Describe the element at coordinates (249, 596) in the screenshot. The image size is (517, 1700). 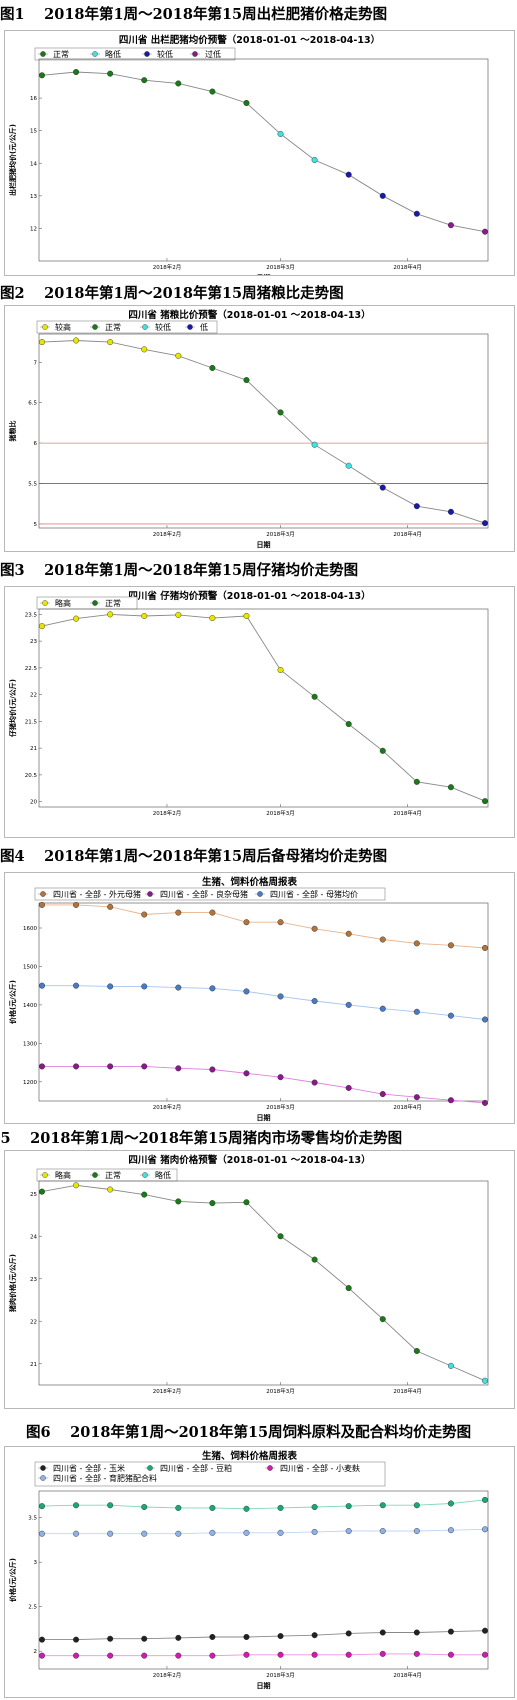
I see `chart-title: 四川省 仔猪均价预警（2018-01-01 ～2018-04-13）` at that location.